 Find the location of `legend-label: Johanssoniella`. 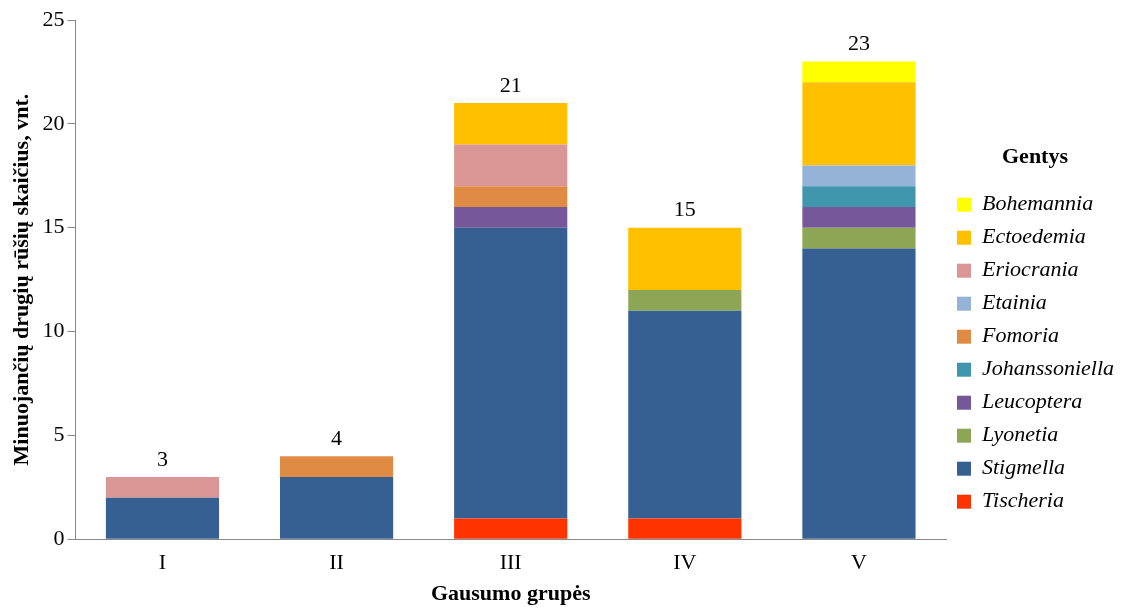

legend-label: Johanssoniella is located at coordinates (1048, 368).